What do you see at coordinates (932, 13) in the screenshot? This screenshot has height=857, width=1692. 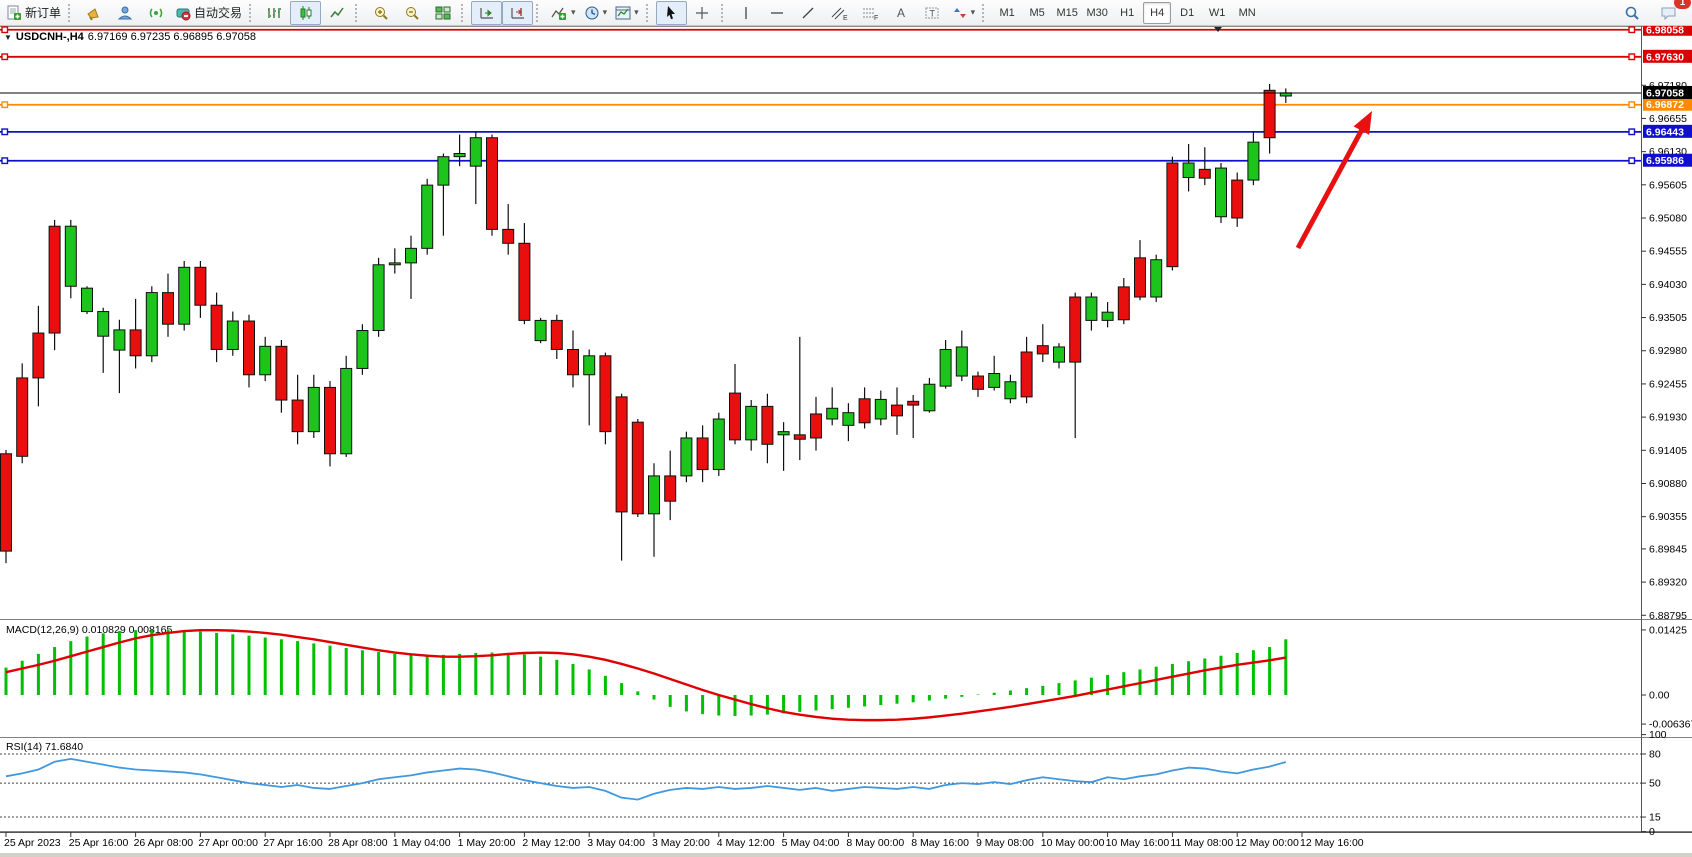 I see `text-label-button: T` at bounding box center [932, 13].